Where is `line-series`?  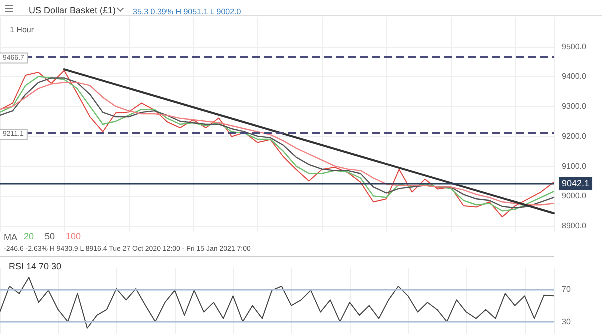
line-series is located at coordinates (277, 303).